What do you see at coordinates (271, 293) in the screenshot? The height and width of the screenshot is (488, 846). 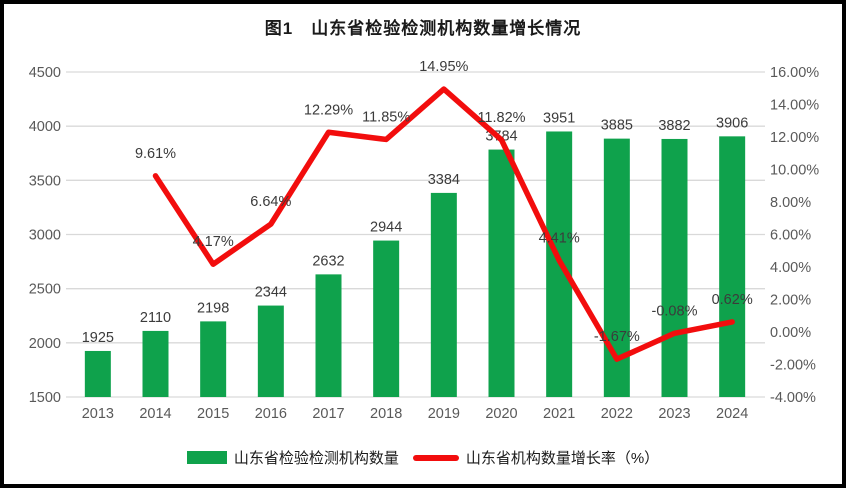 I see `bar-value-label: 2344` at bounding box center [271, 293].